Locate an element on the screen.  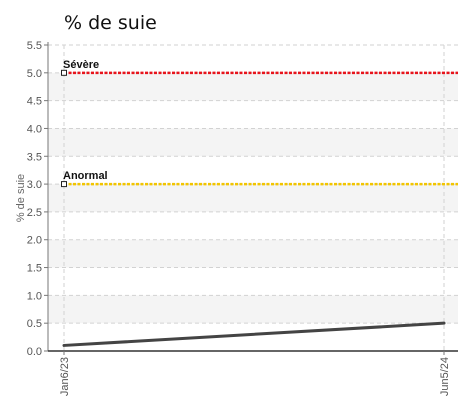
y-tick-label: 3.0 is located at coordinates (34, 185).